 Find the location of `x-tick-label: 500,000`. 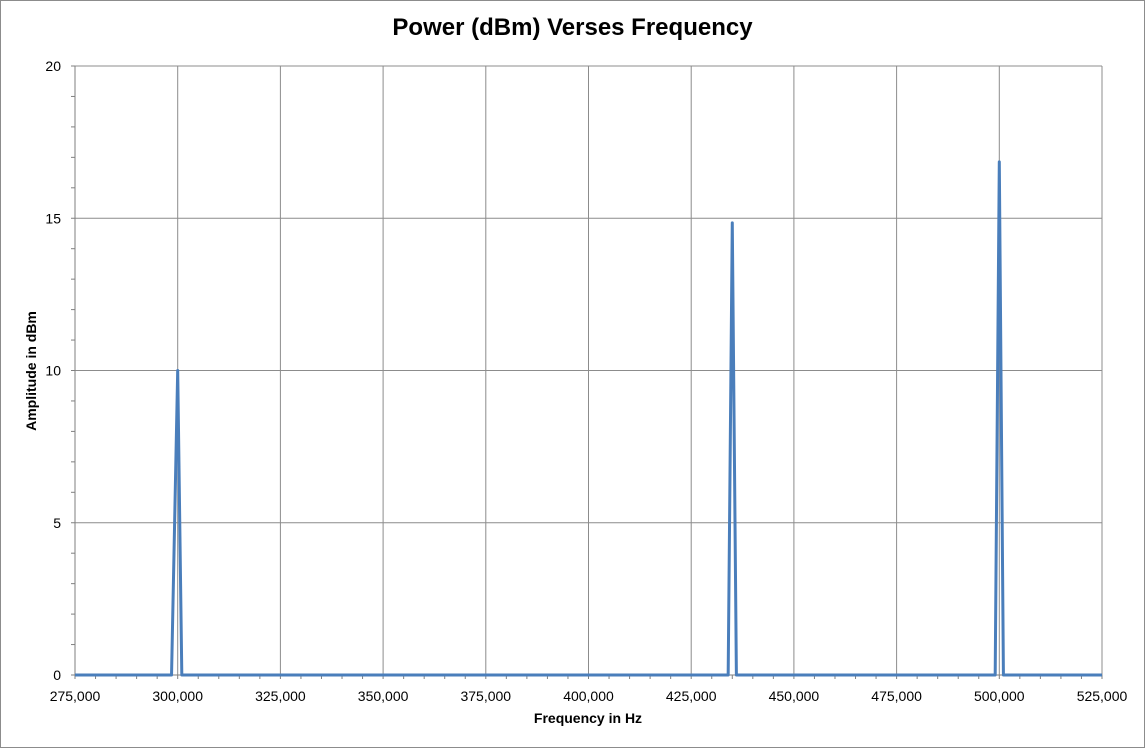

x-tick-label: 500,000 is located at coordinates (999, 696).